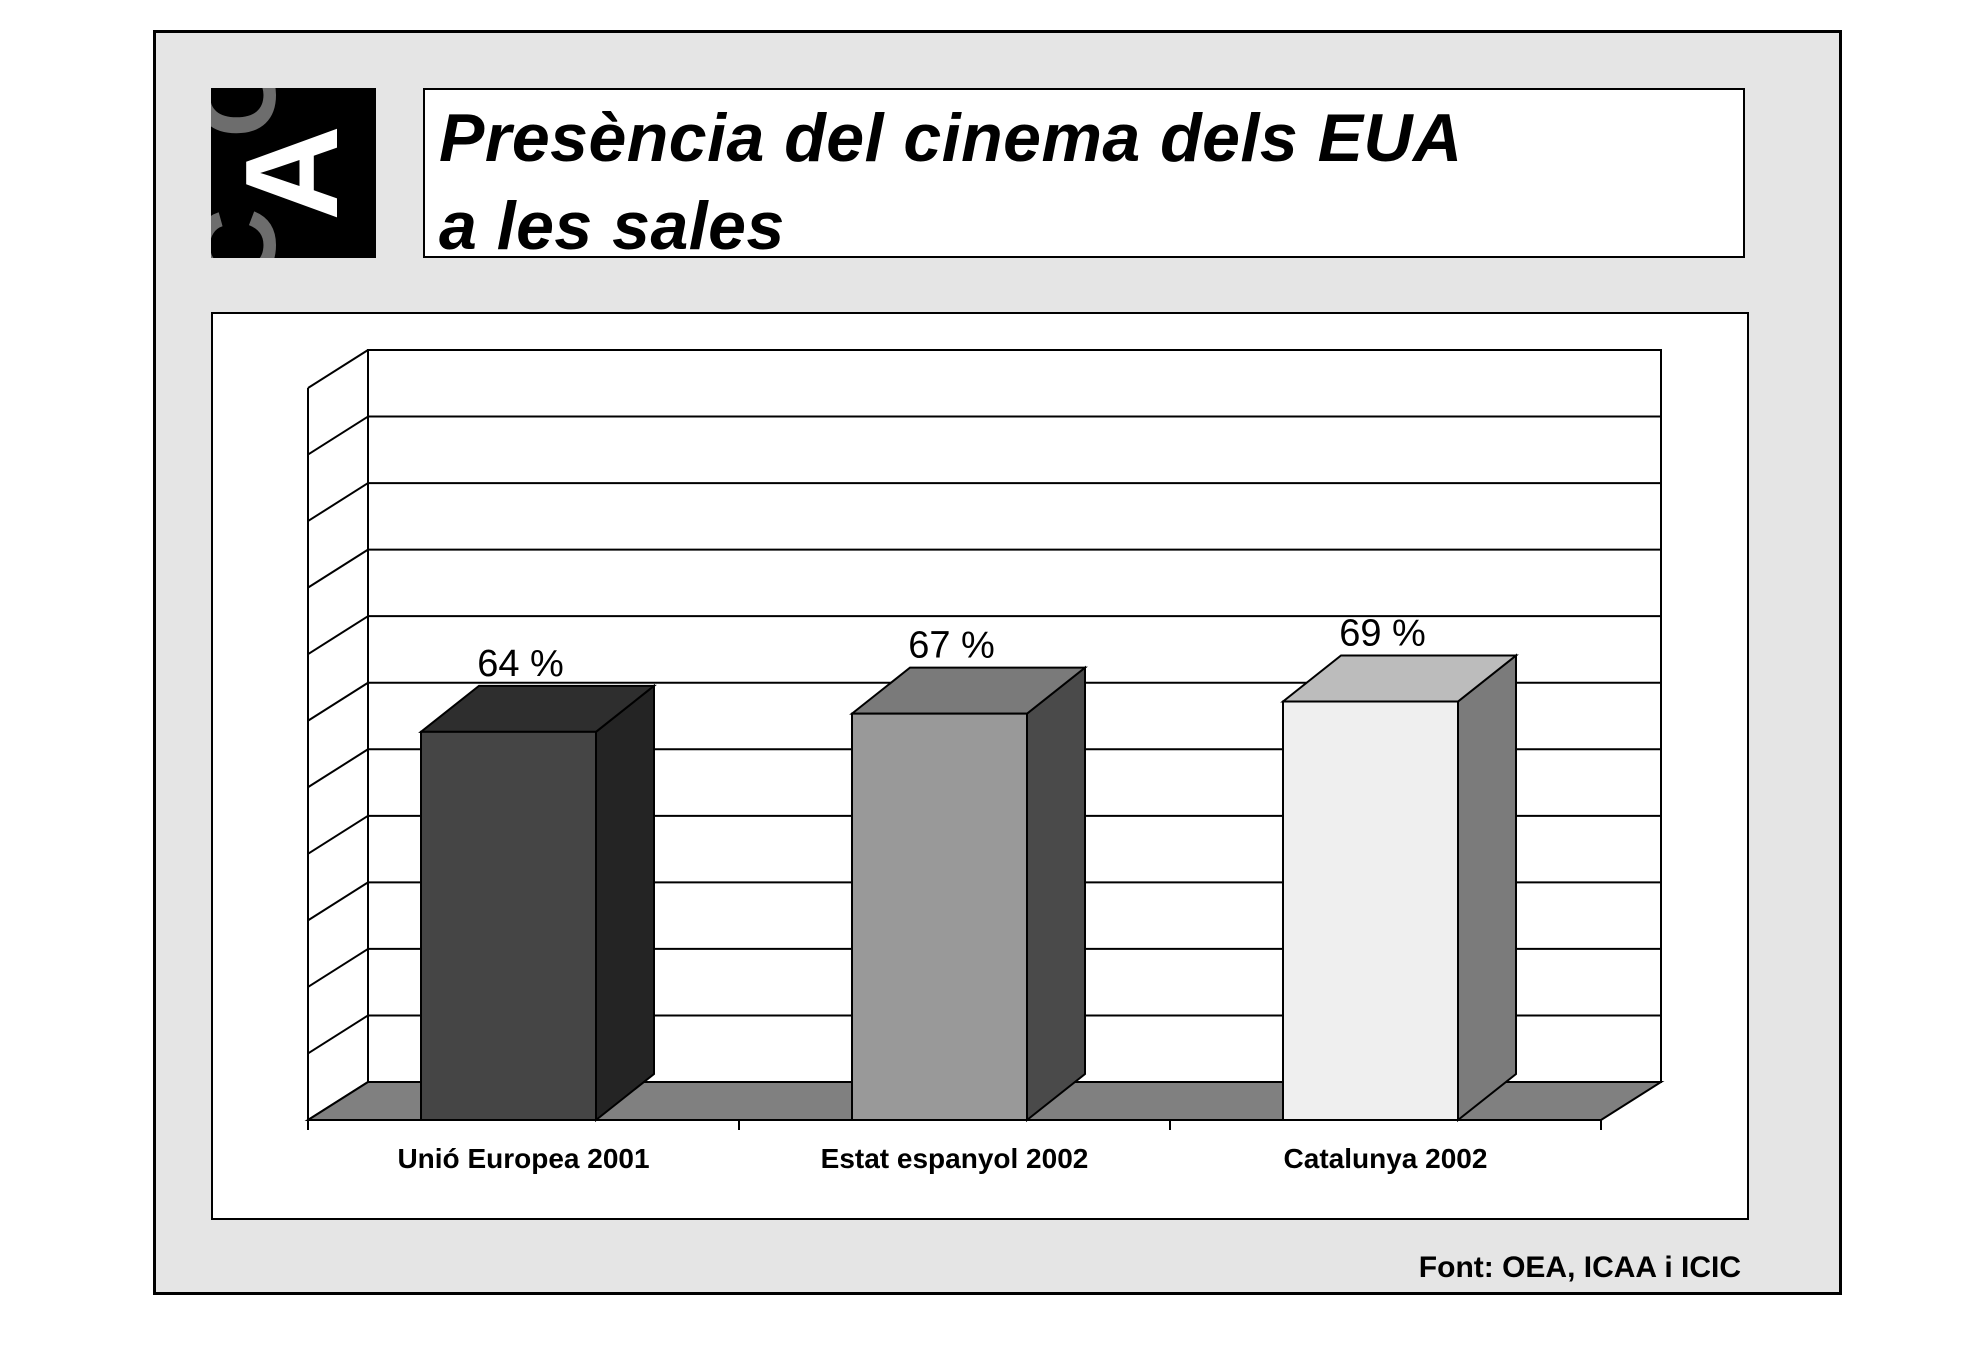 The width and height of the screenshot is (1974, 1369). I want to click on x-tick-label: Unió Europea 2001, so click(523, 1158).